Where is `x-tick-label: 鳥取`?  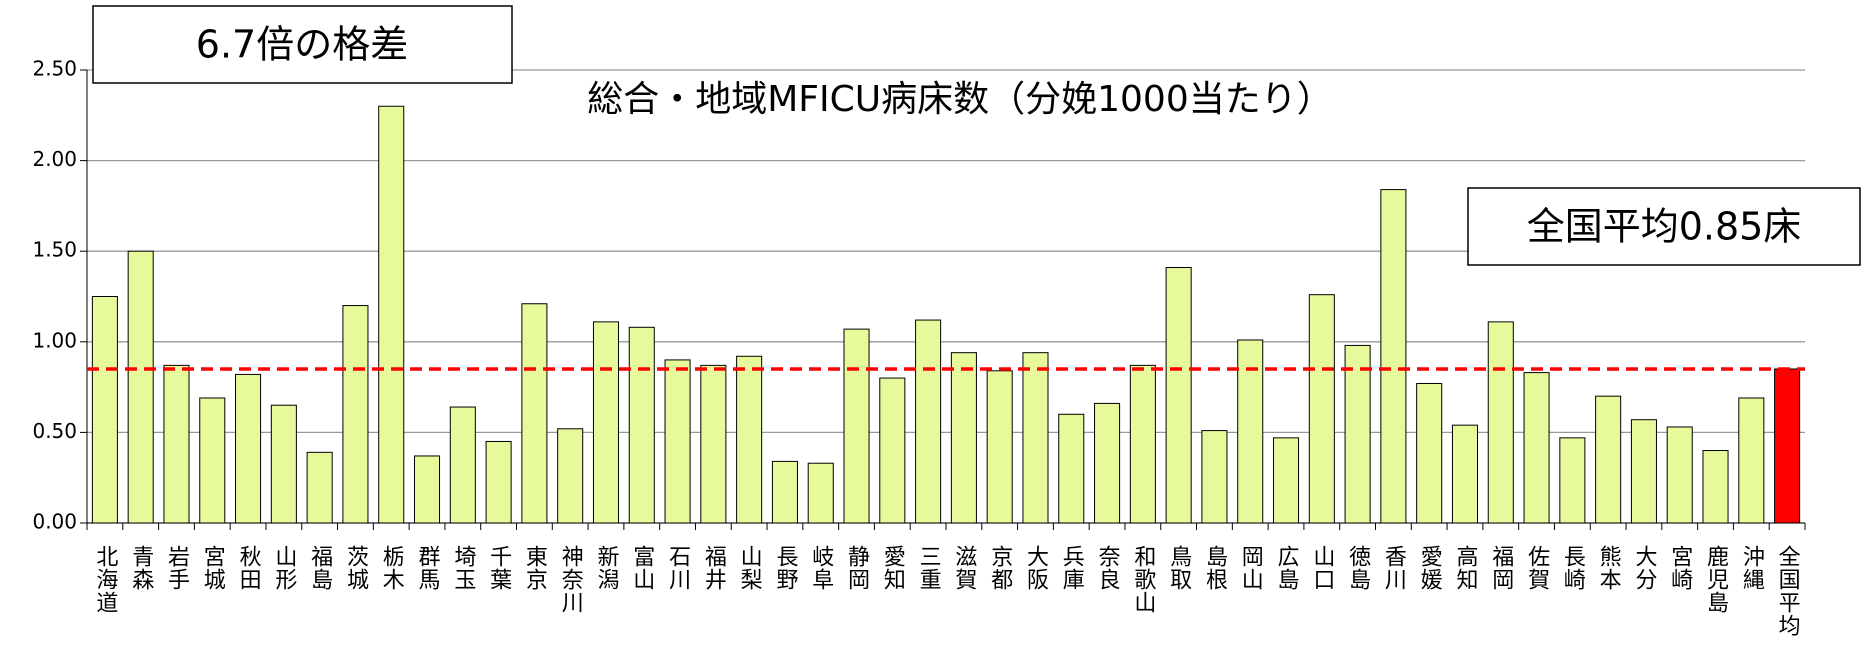
x-tick-label: 鳥取 is located at coordinates (1179, 568).